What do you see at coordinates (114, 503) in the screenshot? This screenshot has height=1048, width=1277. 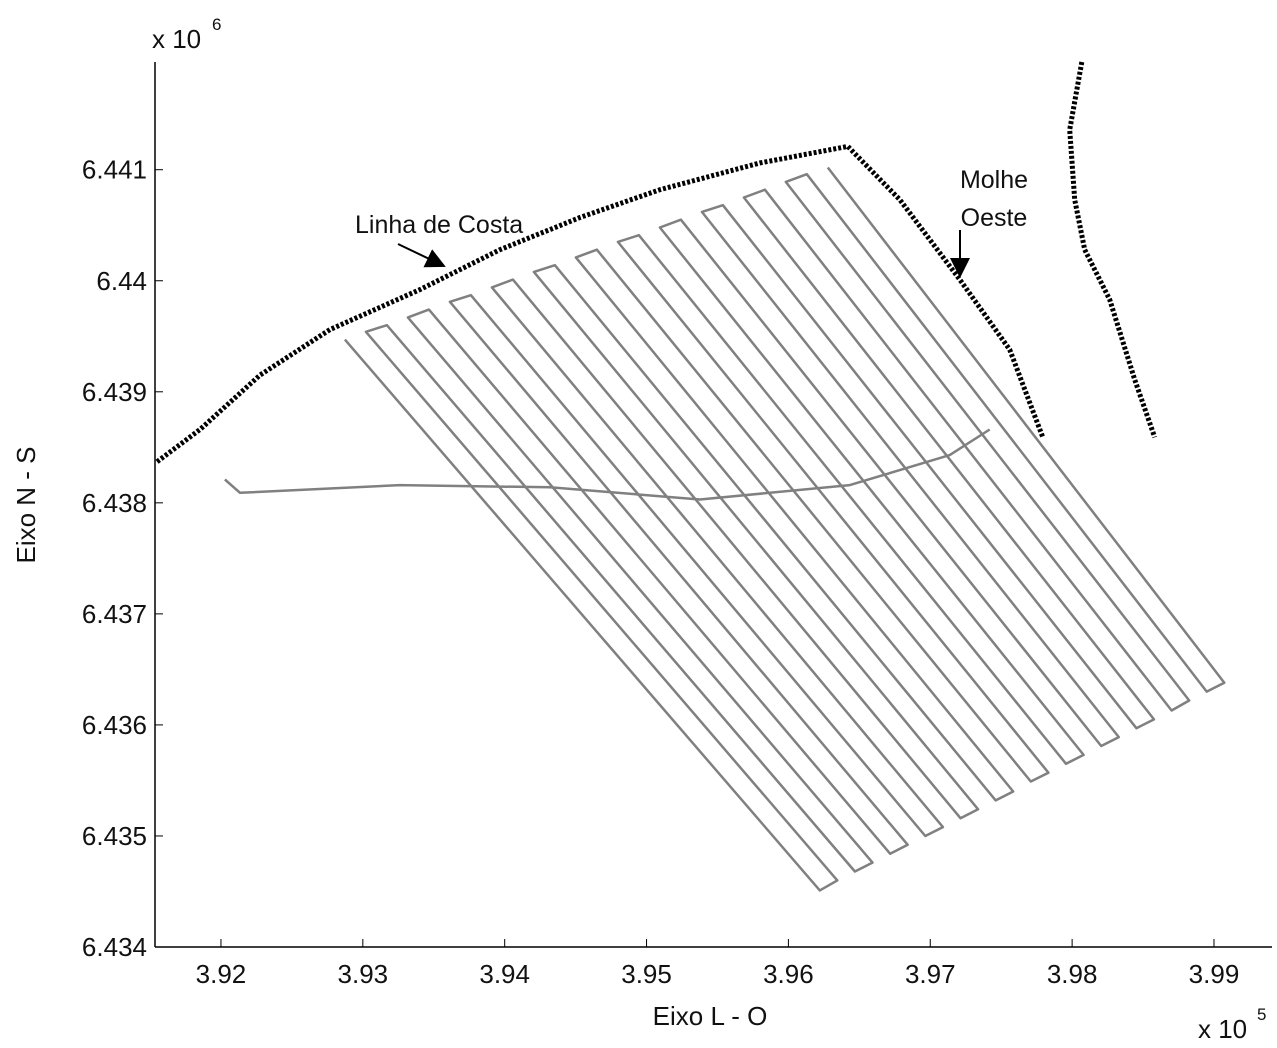 I see `y-tick-label: 6.438` at bounding box center [114, 503].